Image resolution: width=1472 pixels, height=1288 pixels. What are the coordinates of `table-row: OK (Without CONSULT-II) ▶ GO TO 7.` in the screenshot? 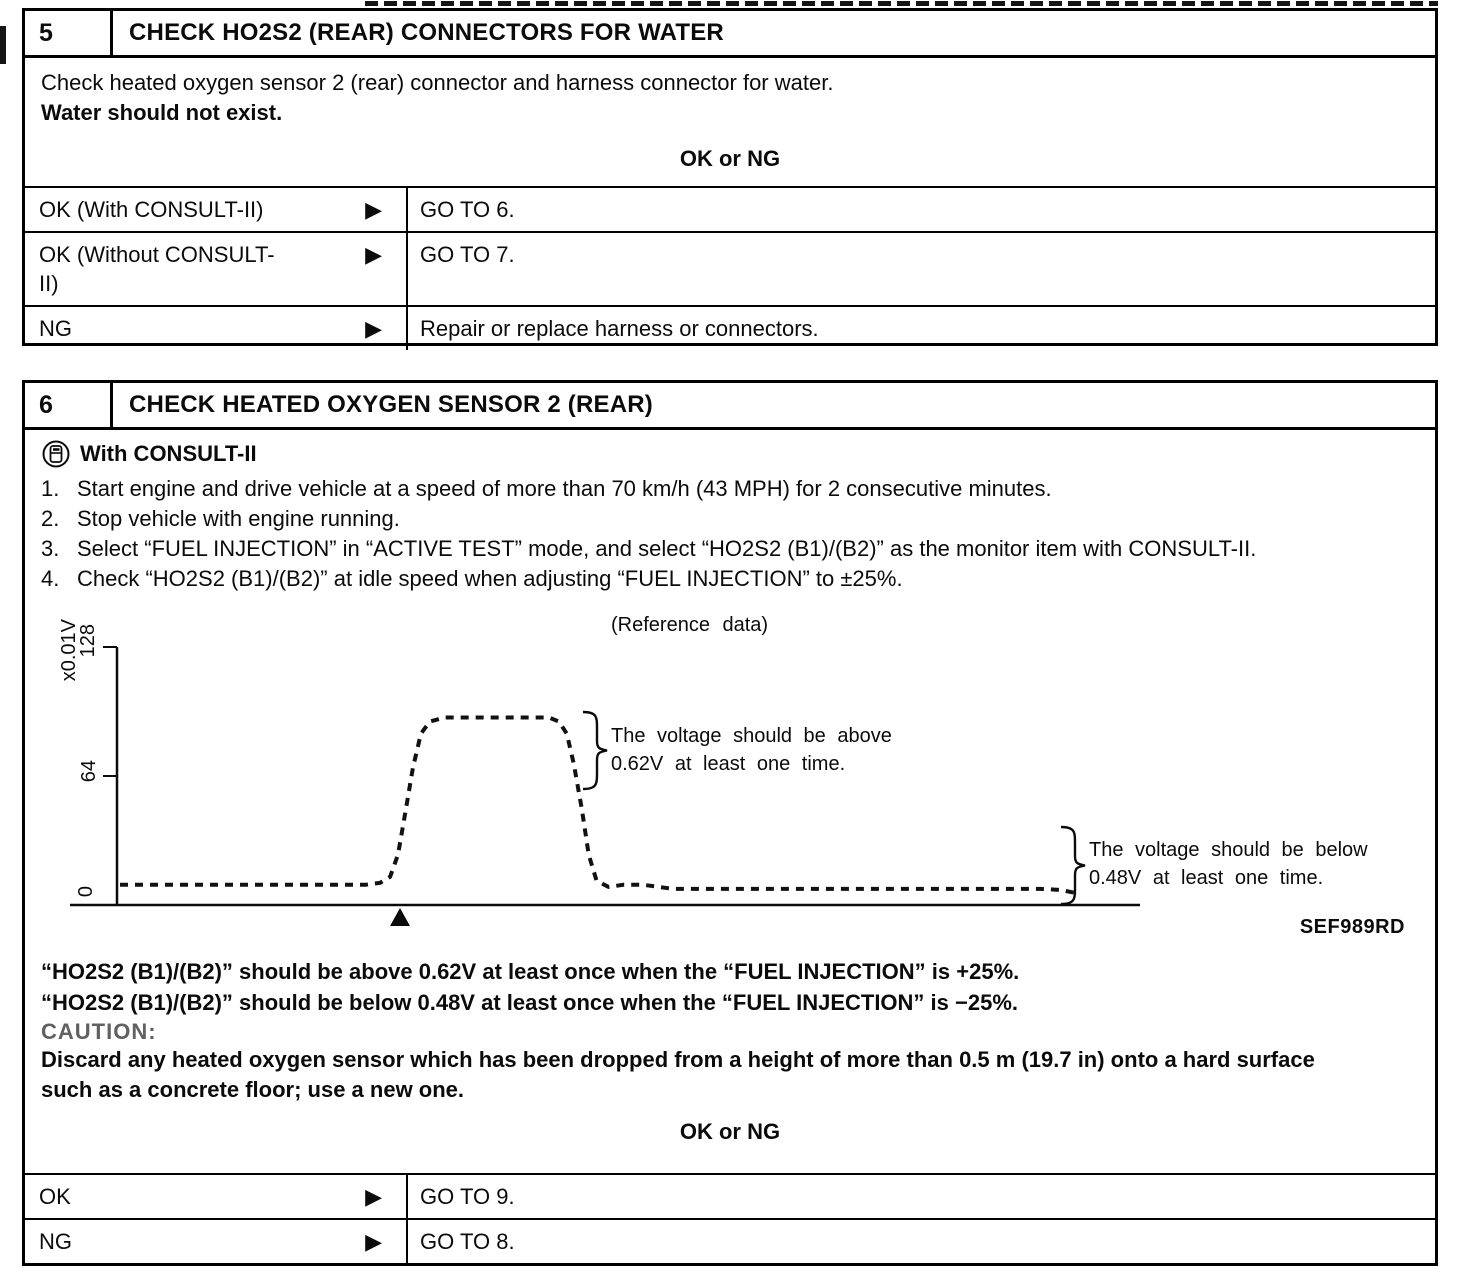 It's located at (730, 270).